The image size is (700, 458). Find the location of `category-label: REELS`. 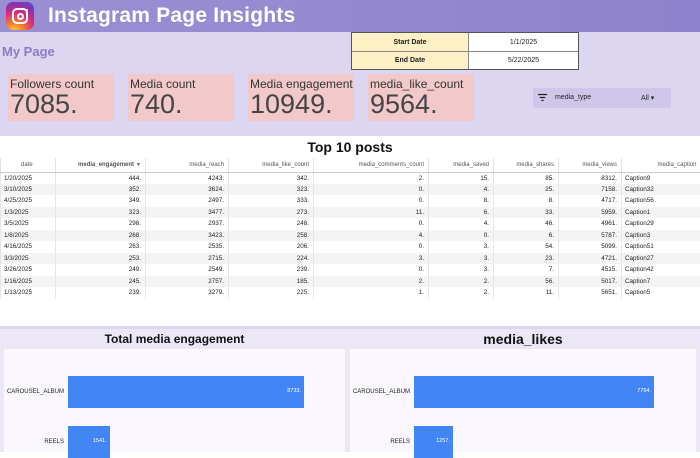

category-label: REELS is located at coordinates (370, 442).